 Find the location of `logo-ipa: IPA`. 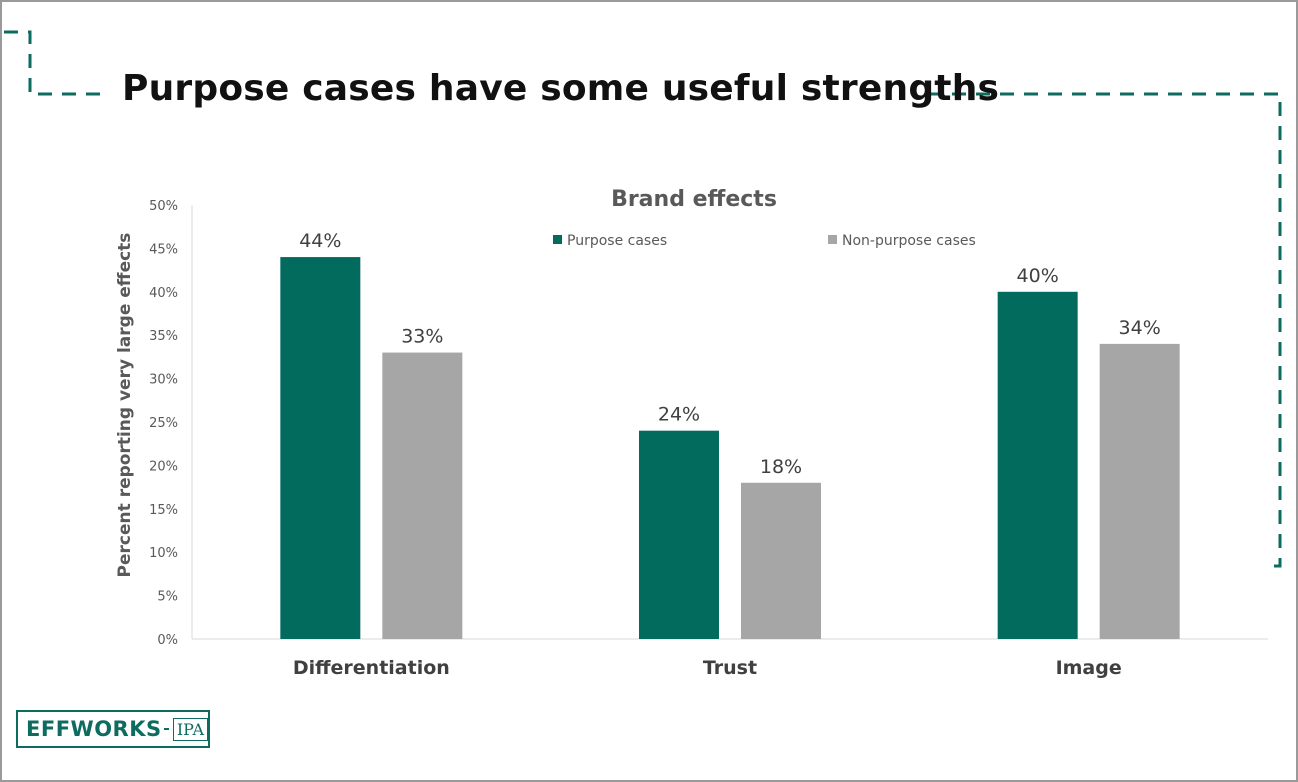

logo-ipa: IPA is located at coordinates (190, 729).